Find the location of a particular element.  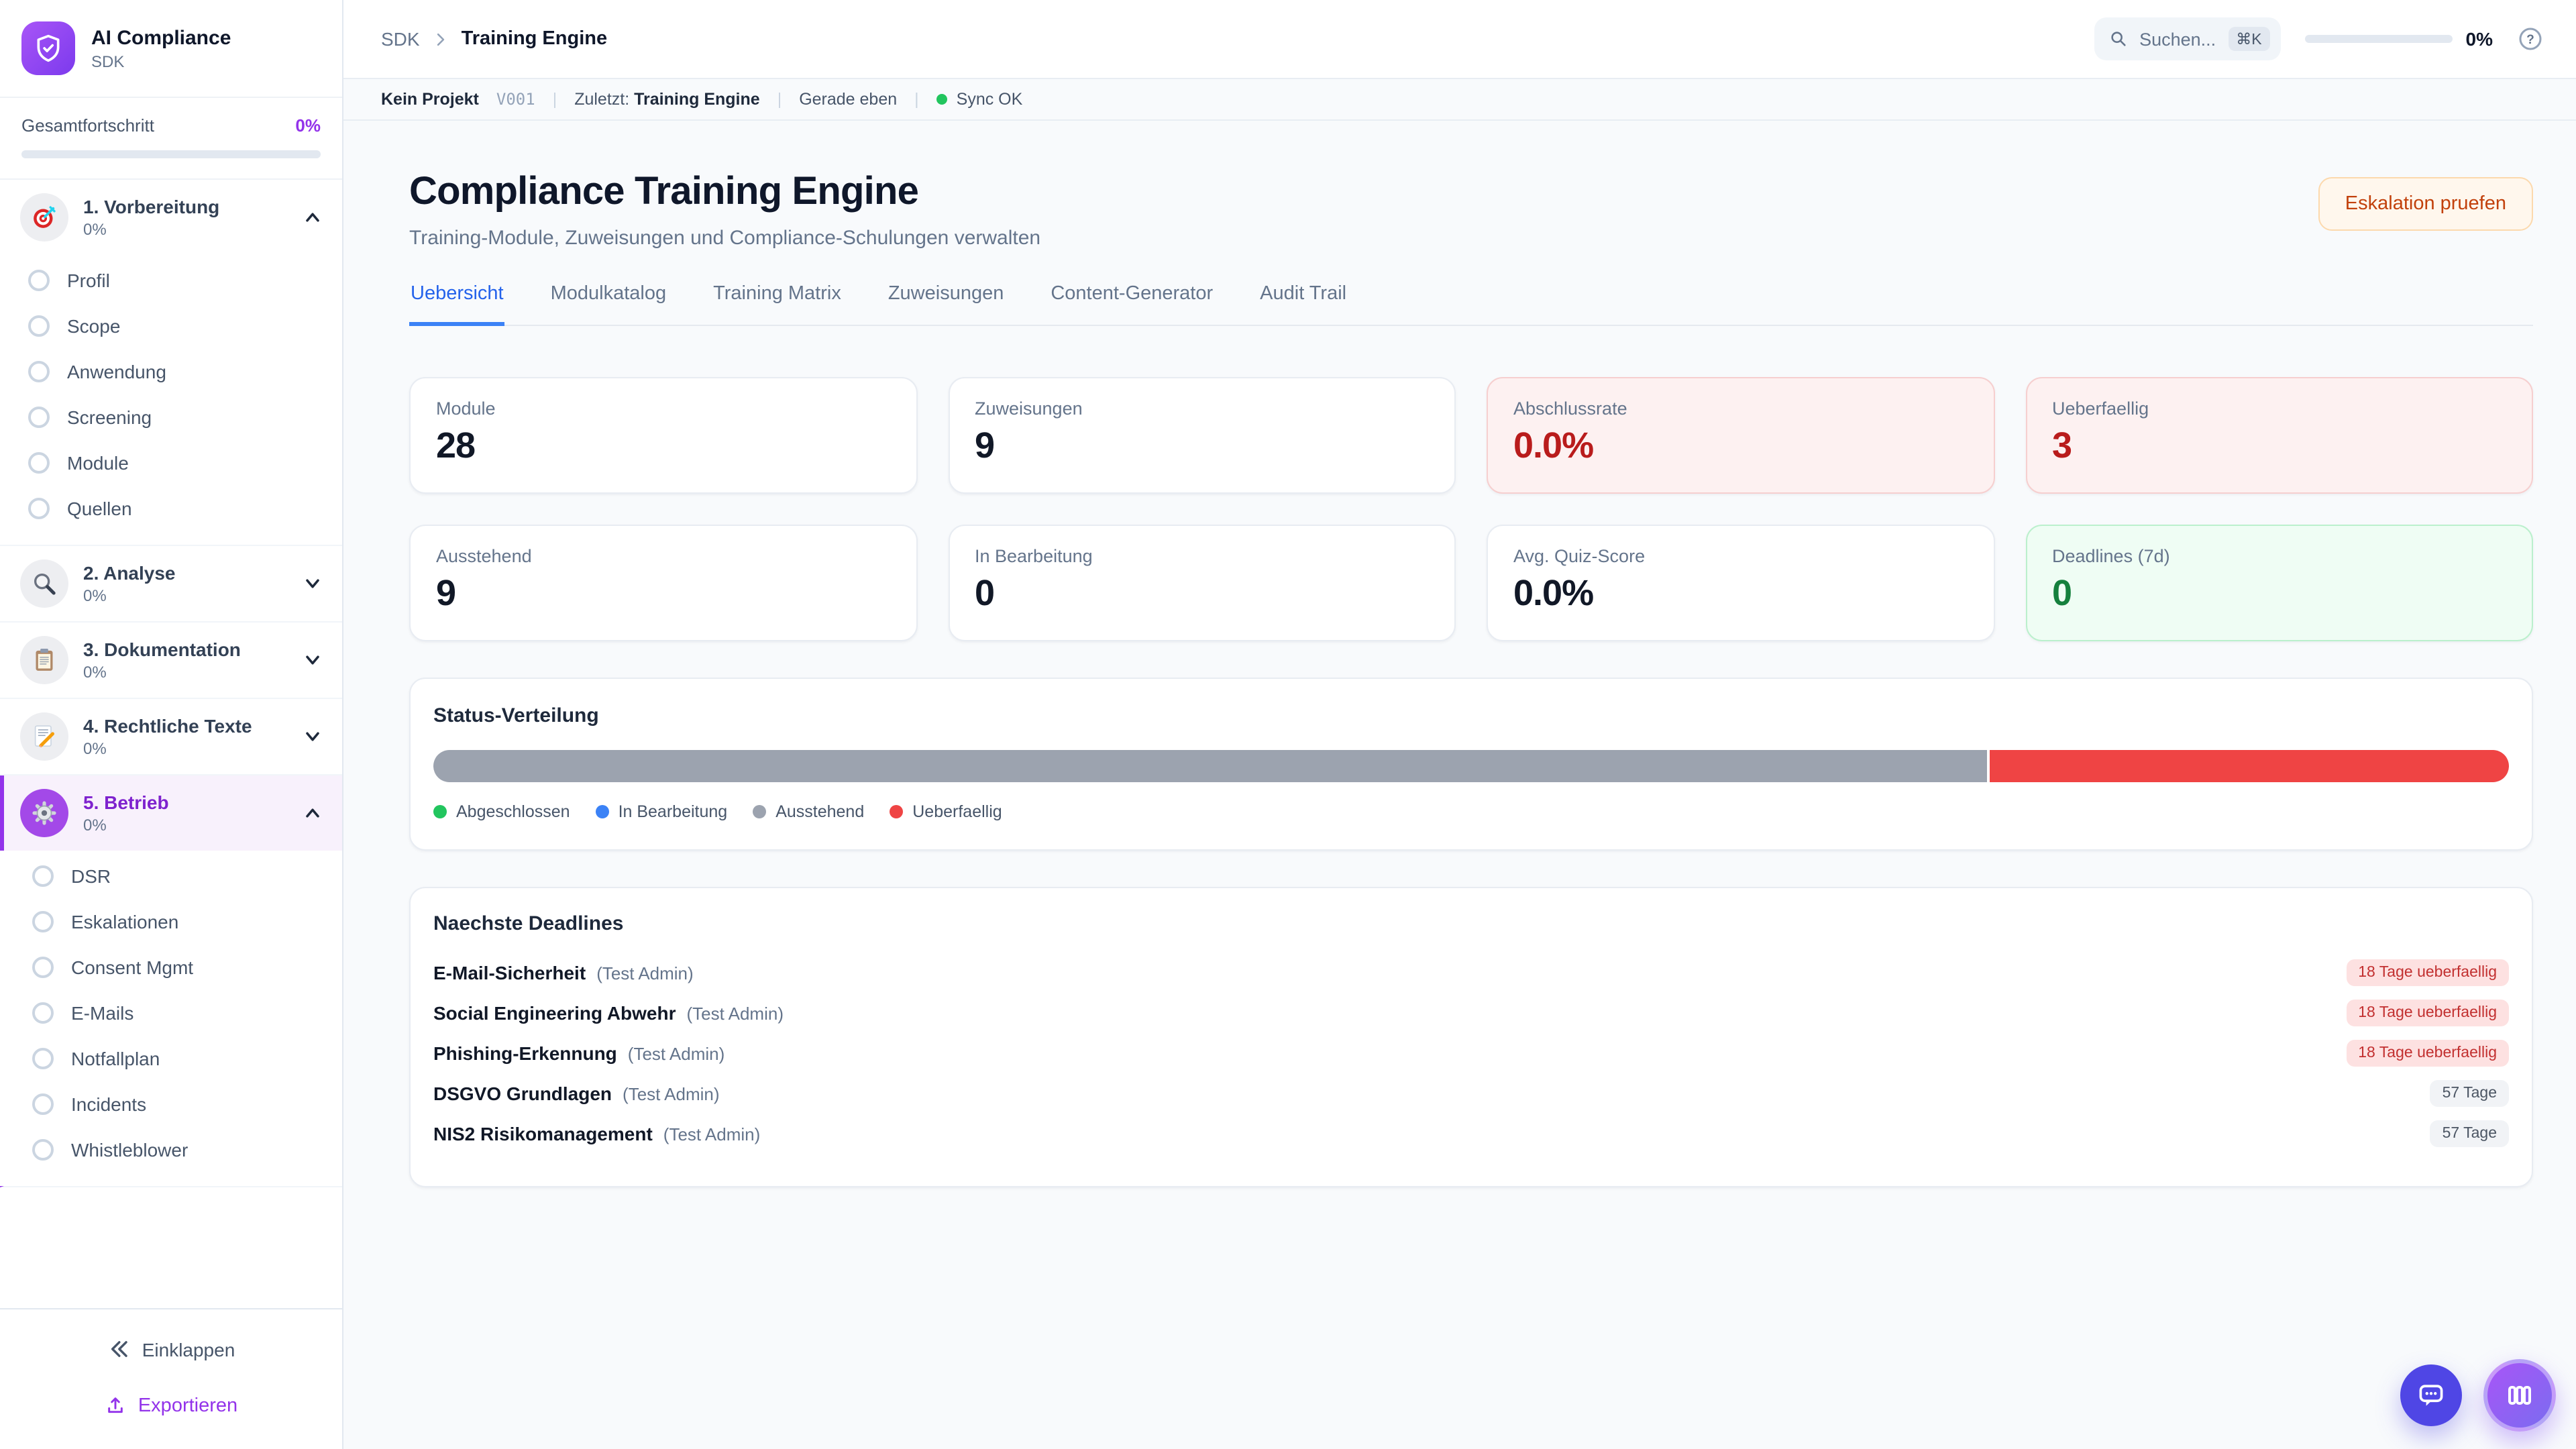

status-distribution-bar is located at coordinates (1471, 766).